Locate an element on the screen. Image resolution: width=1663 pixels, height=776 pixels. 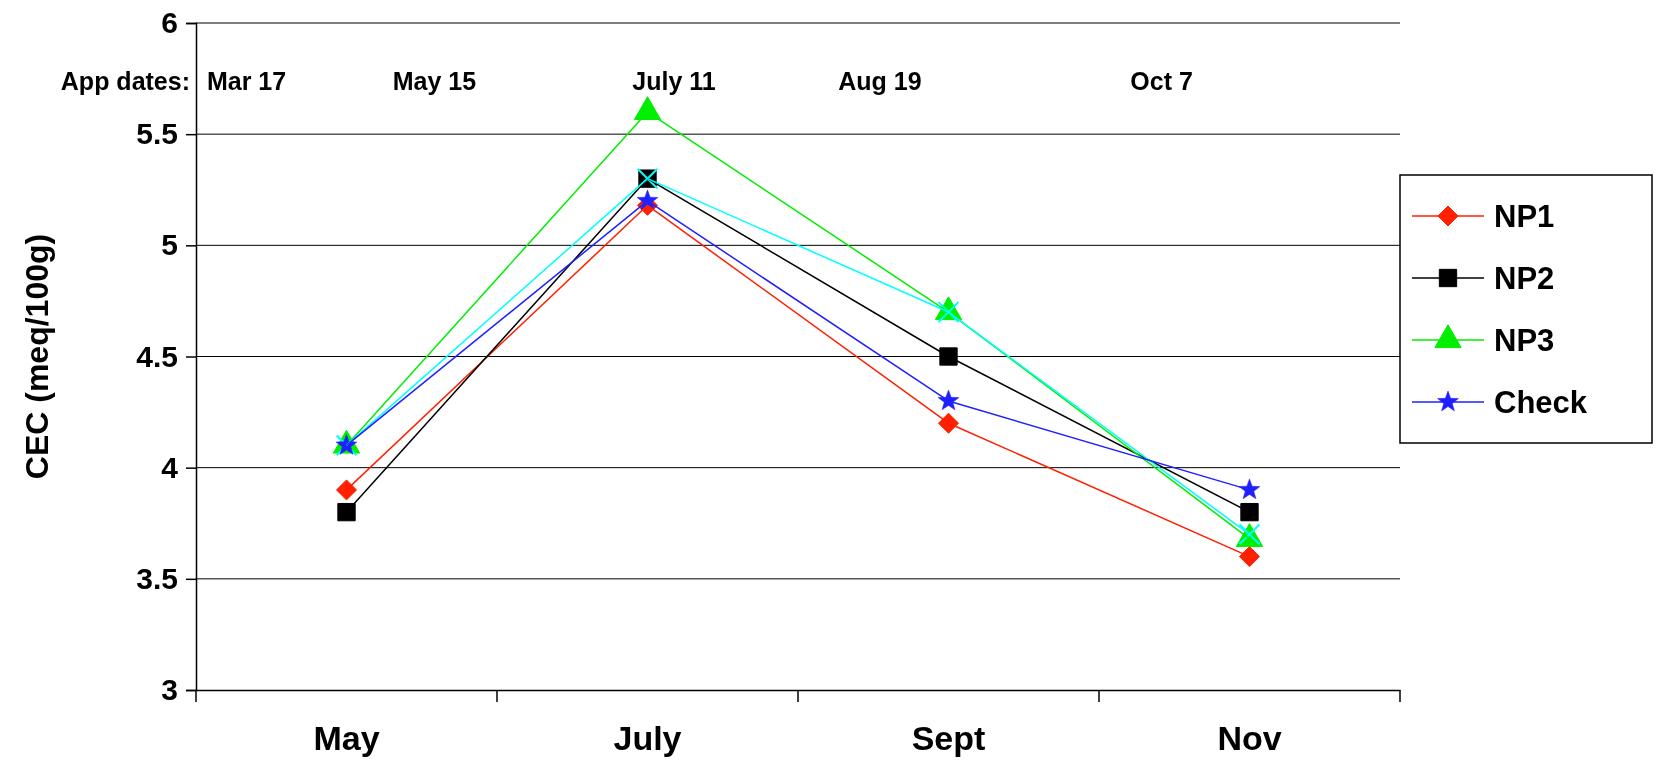
legend-label: NP3 is located at coordinates (1524, 340).